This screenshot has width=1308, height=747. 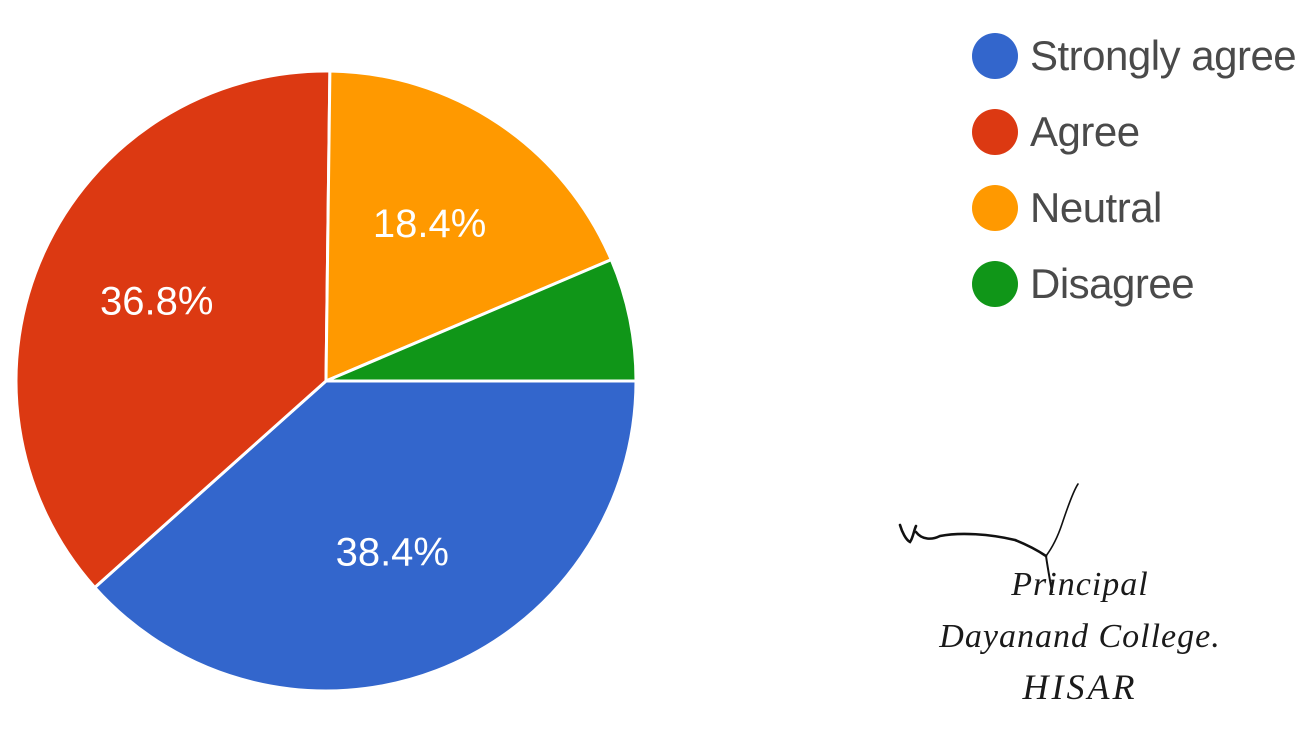 I want to click on pie-slice-neutral, so click(x=469, y=226).